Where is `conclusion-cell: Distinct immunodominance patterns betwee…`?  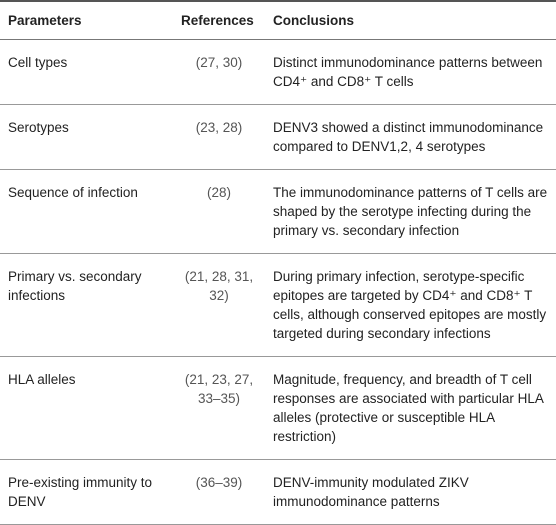 conclusion-cell: Distinct immunodominance patterns betwee… is located at coordinates (410, 72).